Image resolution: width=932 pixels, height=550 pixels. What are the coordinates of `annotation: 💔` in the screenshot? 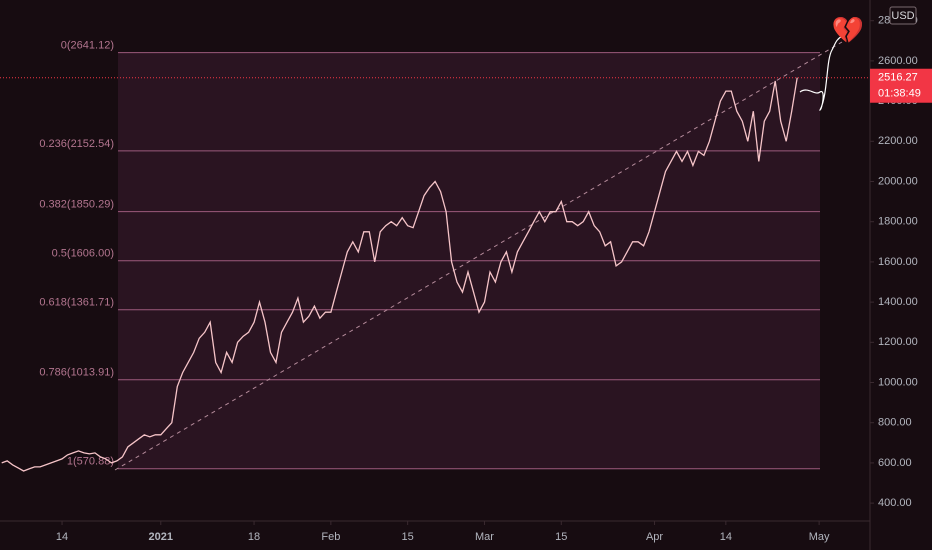 It's located at (848, 30).